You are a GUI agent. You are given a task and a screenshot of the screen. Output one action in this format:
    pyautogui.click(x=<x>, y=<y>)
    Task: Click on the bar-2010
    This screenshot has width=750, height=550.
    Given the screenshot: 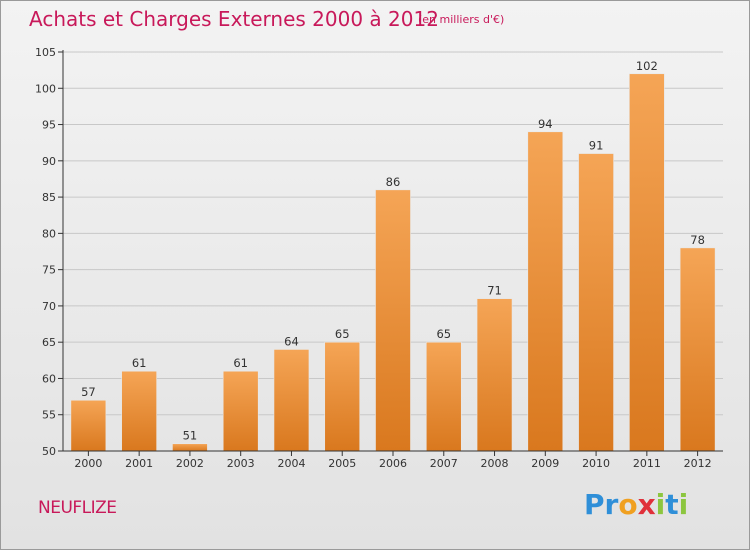 What is the action you would take?
    pyautogui.click(x=596, y=302)
    